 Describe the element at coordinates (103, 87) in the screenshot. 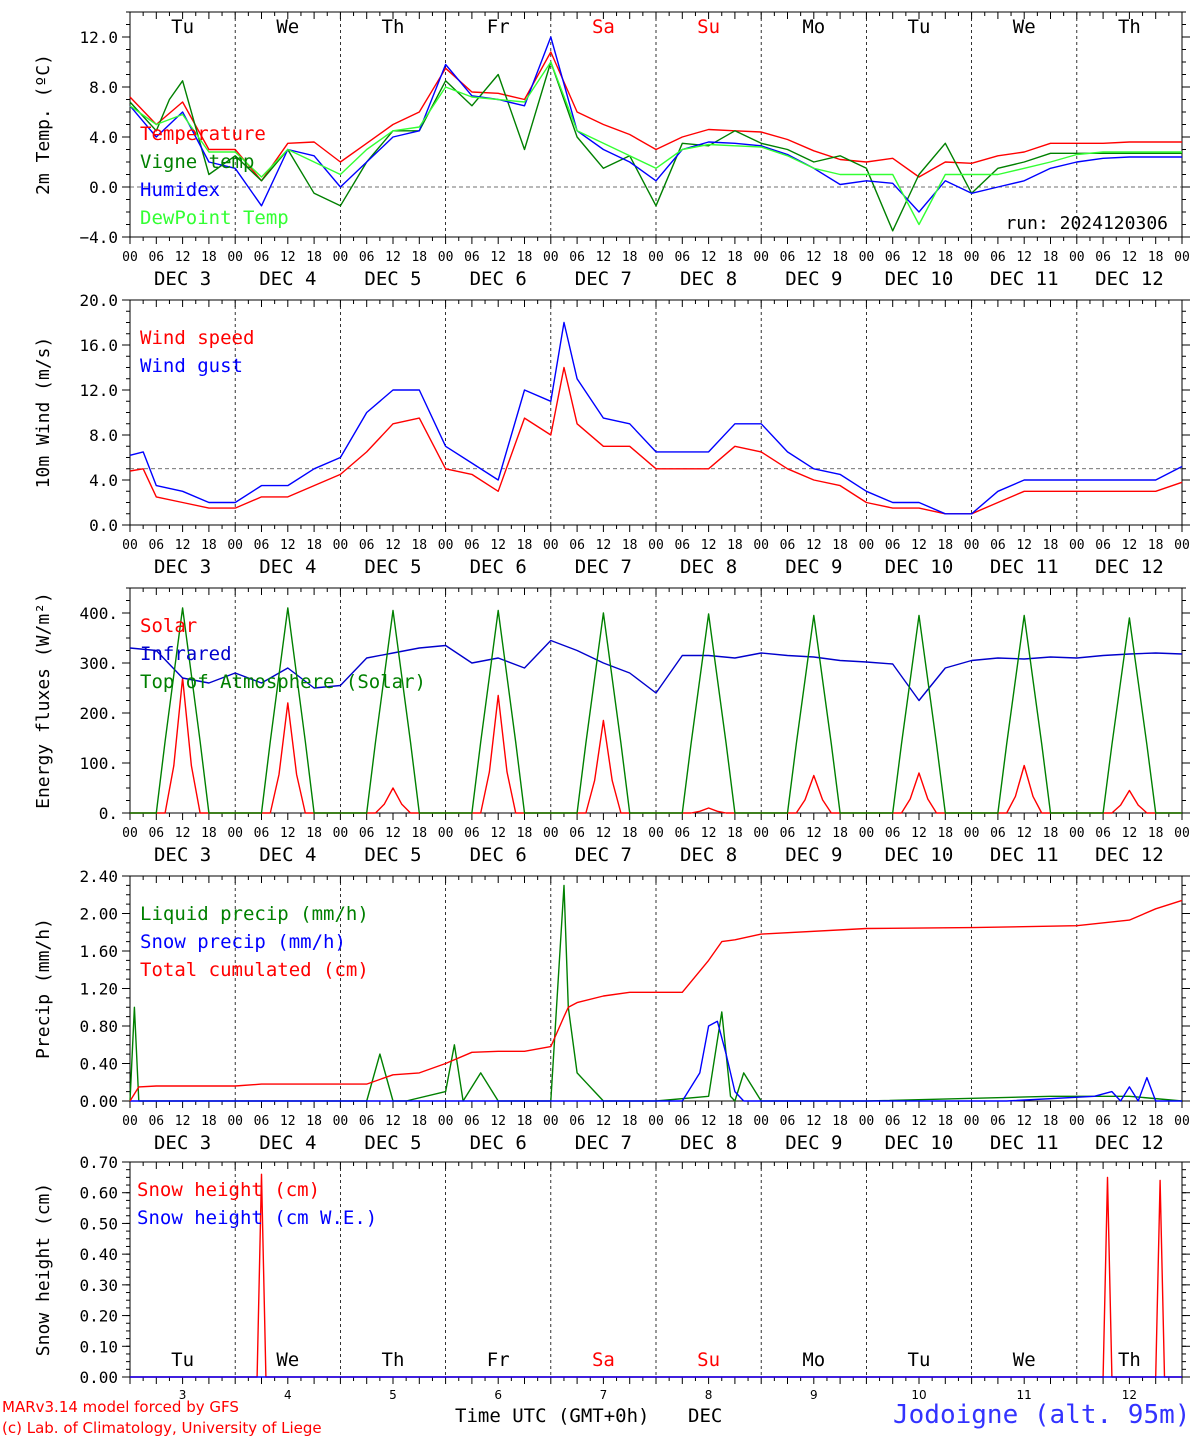

I see `y-tick-label: 8.0` at that location.